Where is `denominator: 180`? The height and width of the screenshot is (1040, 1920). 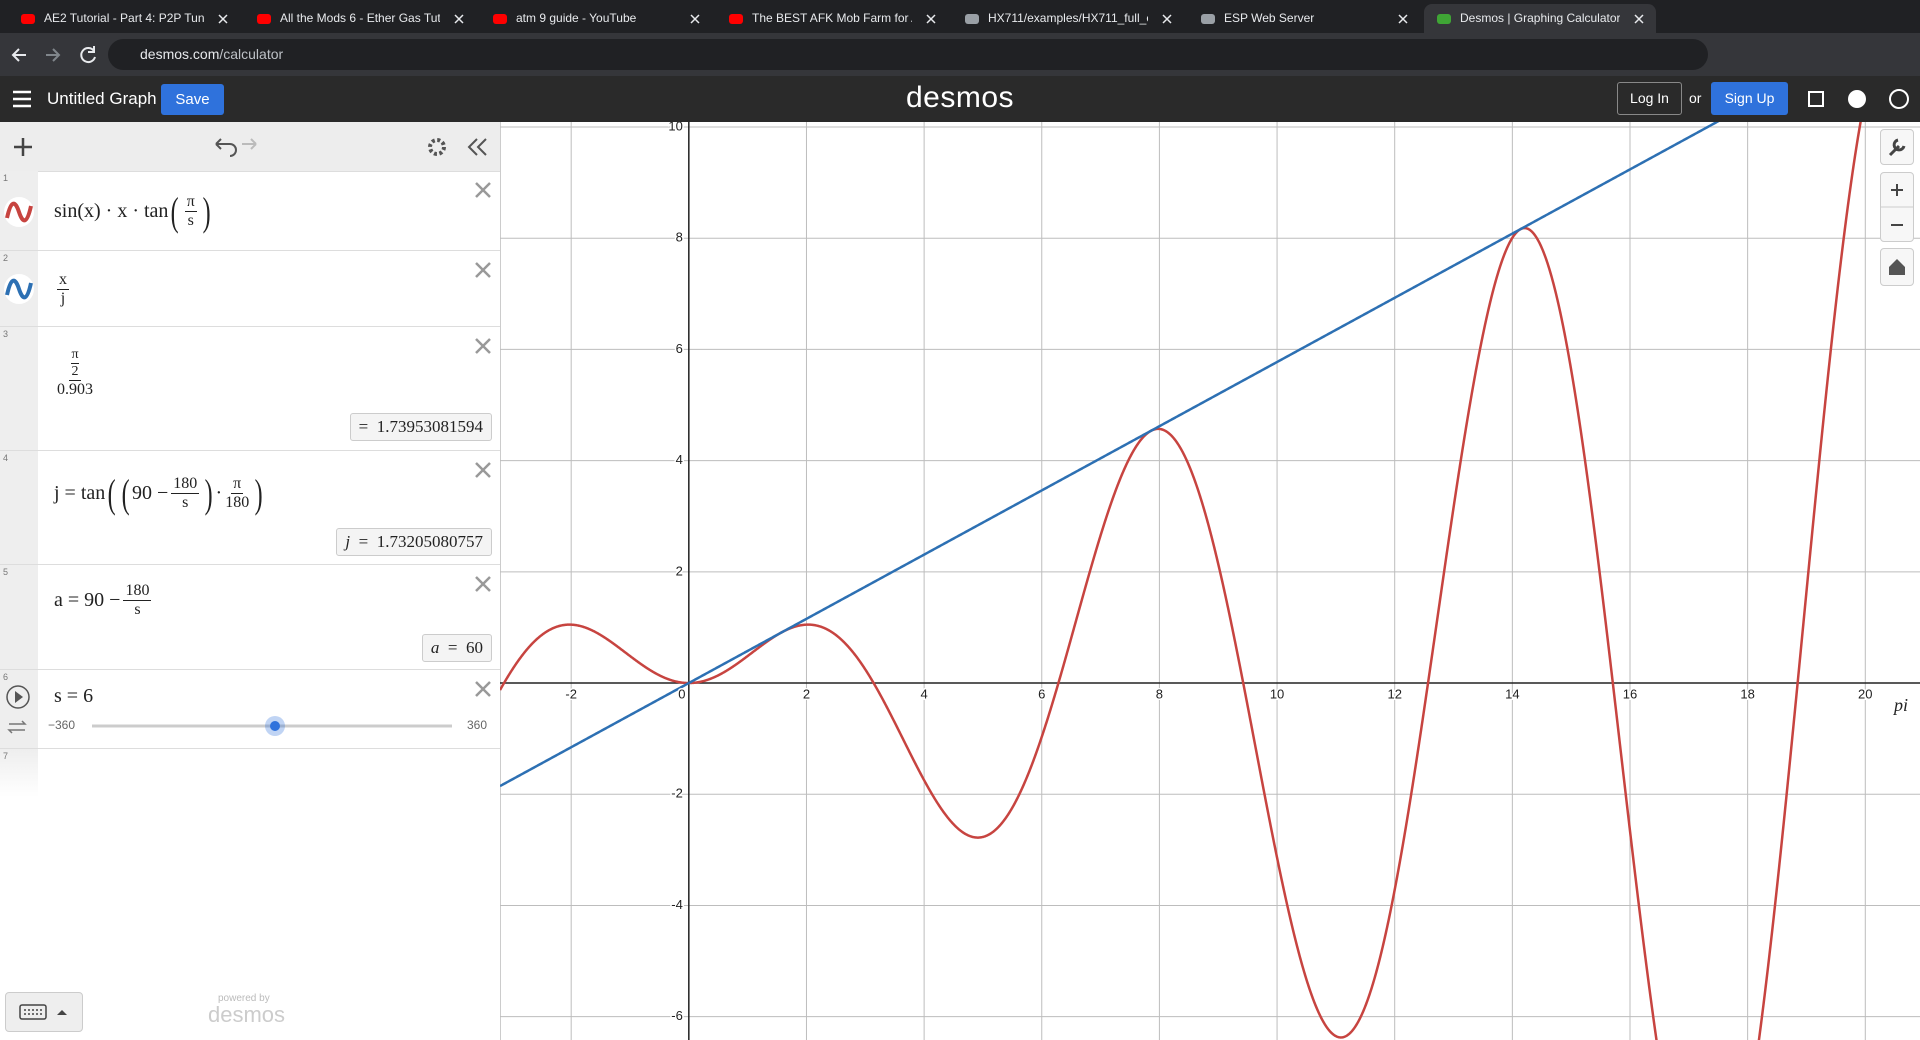
denominator: 180 is located at coordinates (237, 502).